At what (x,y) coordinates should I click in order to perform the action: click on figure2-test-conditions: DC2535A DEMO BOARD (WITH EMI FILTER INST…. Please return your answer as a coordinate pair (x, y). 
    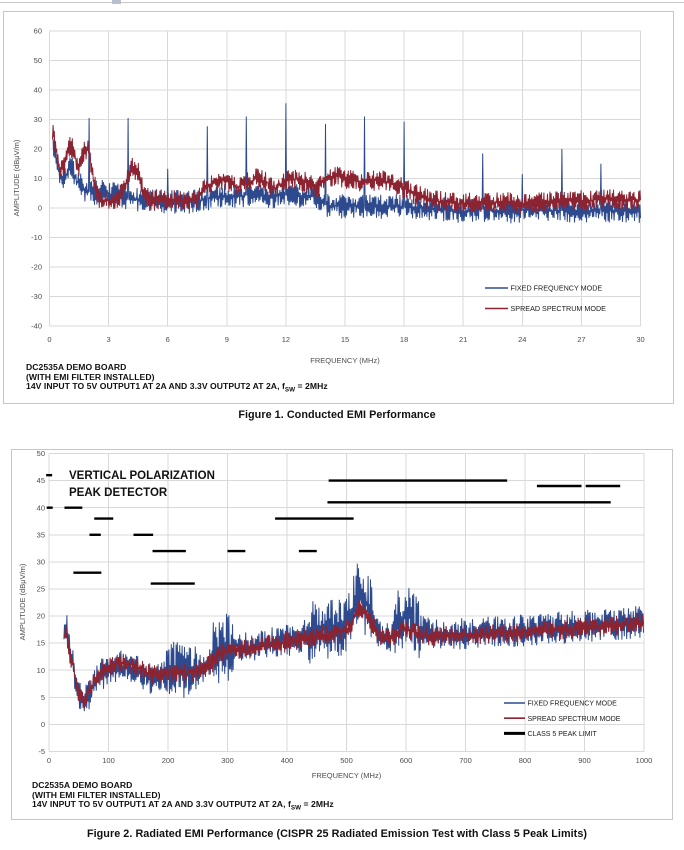
    Looking at the image, I should click on (183, 796).